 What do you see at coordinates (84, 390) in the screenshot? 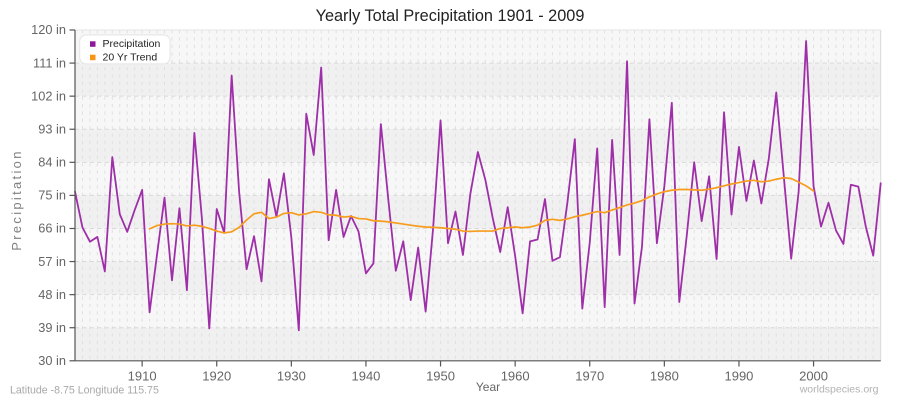
I see `svg-text:Latitude -8.75 Longitude 115.7: Latitude -8.75 Longitude 115.75` at bounding box center [84, 390].